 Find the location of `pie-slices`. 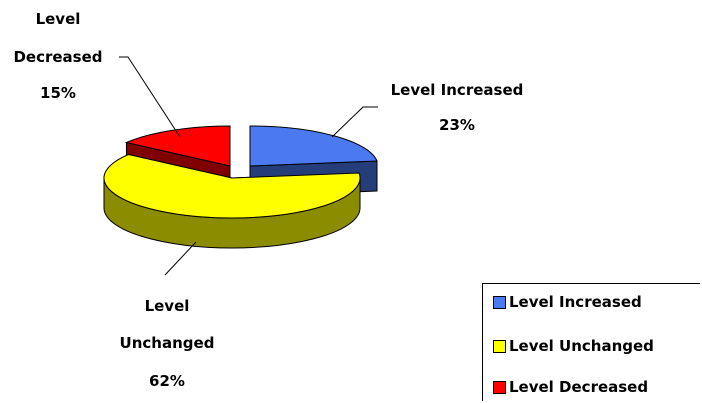

pie-slices is located at coordinates (240, 187).